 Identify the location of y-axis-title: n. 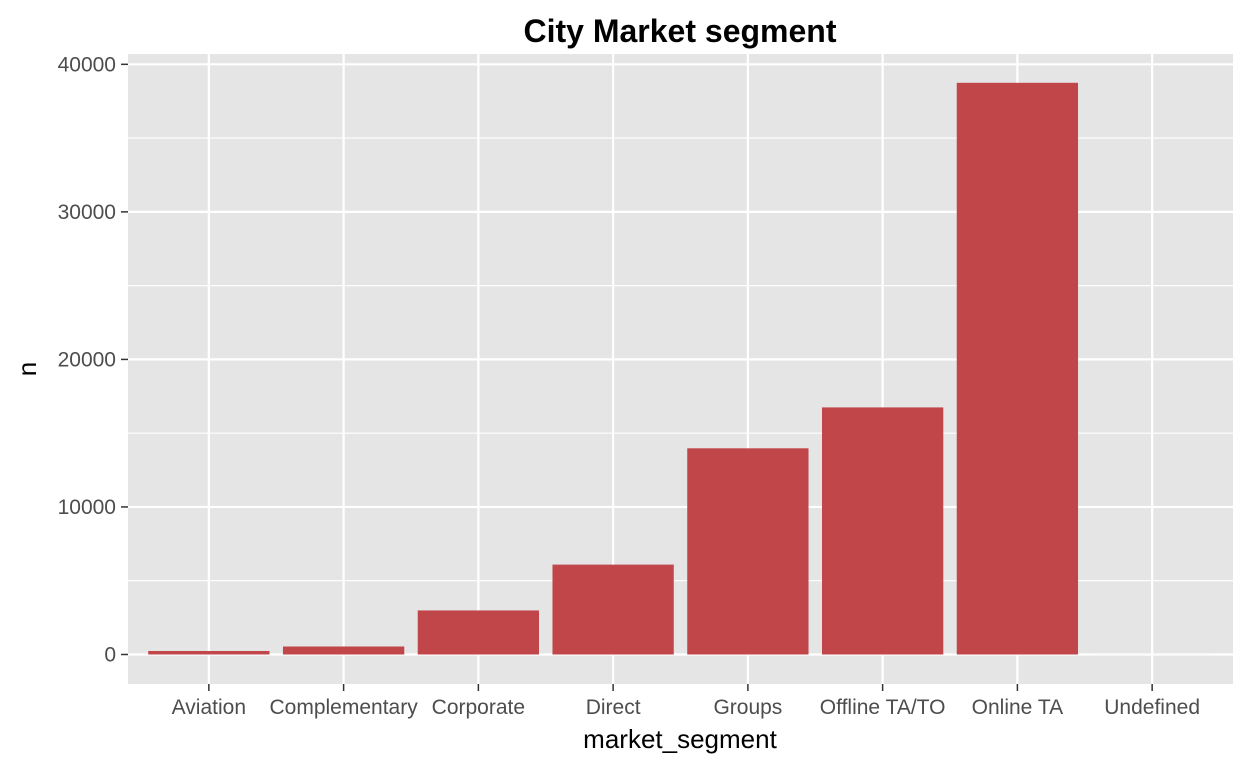
(27, 369).